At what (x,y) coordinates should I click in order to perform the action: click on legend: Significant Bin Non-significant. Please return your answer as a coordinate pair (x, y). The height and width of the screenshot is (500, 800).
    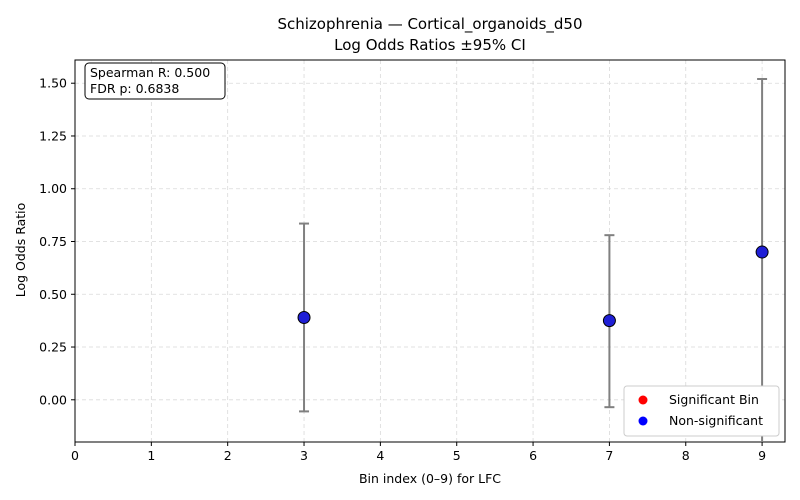
    Looking at the image, I should click on (701, 411).